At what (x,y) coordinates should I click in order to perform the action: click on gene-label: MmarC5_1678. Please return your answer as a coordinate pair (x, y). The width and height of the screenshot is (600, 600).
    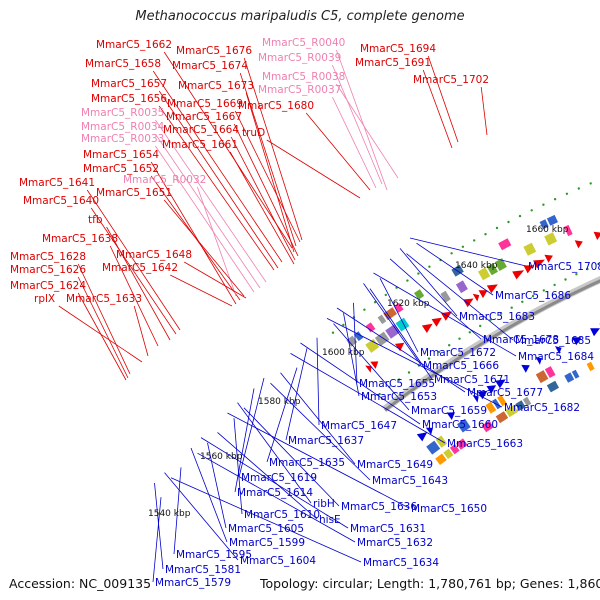
    Looking at the image, I should click on (521, 340).